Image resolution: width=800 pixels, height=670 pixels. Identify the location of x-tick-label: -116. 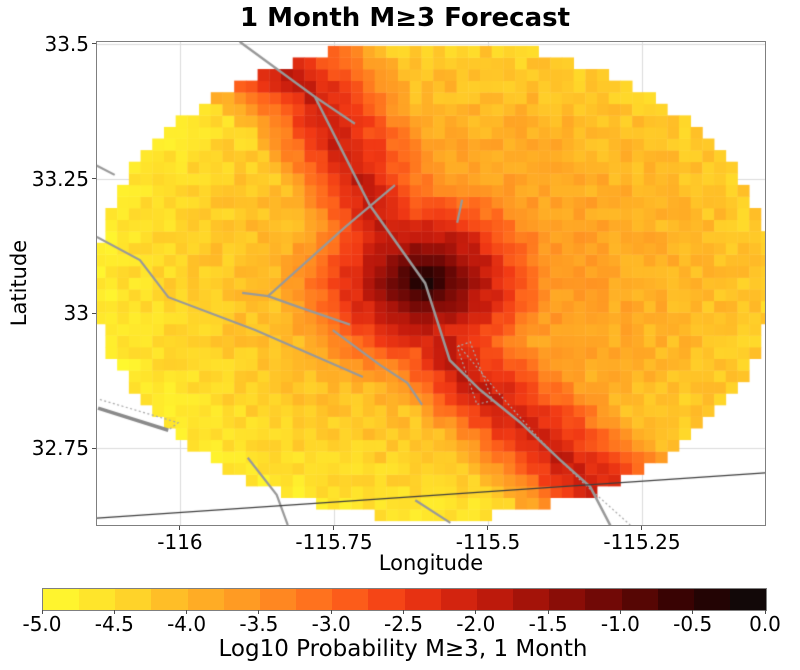
(180, 542).